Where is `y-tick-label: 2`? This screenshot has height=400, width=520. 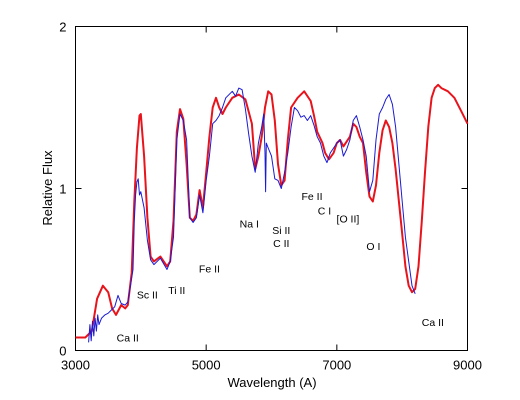 y-tick-label: 2 is located at coordinates (62, 27).